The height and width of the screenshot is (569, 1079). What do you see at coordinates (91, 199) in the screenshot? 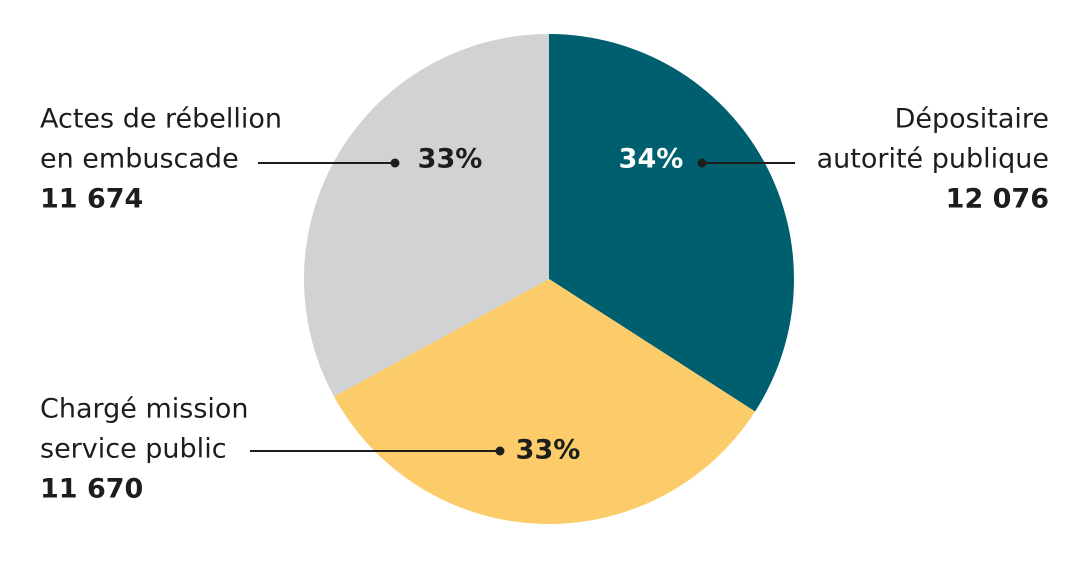
I see `value-label: 11 674` at bounding box center [91, 199].